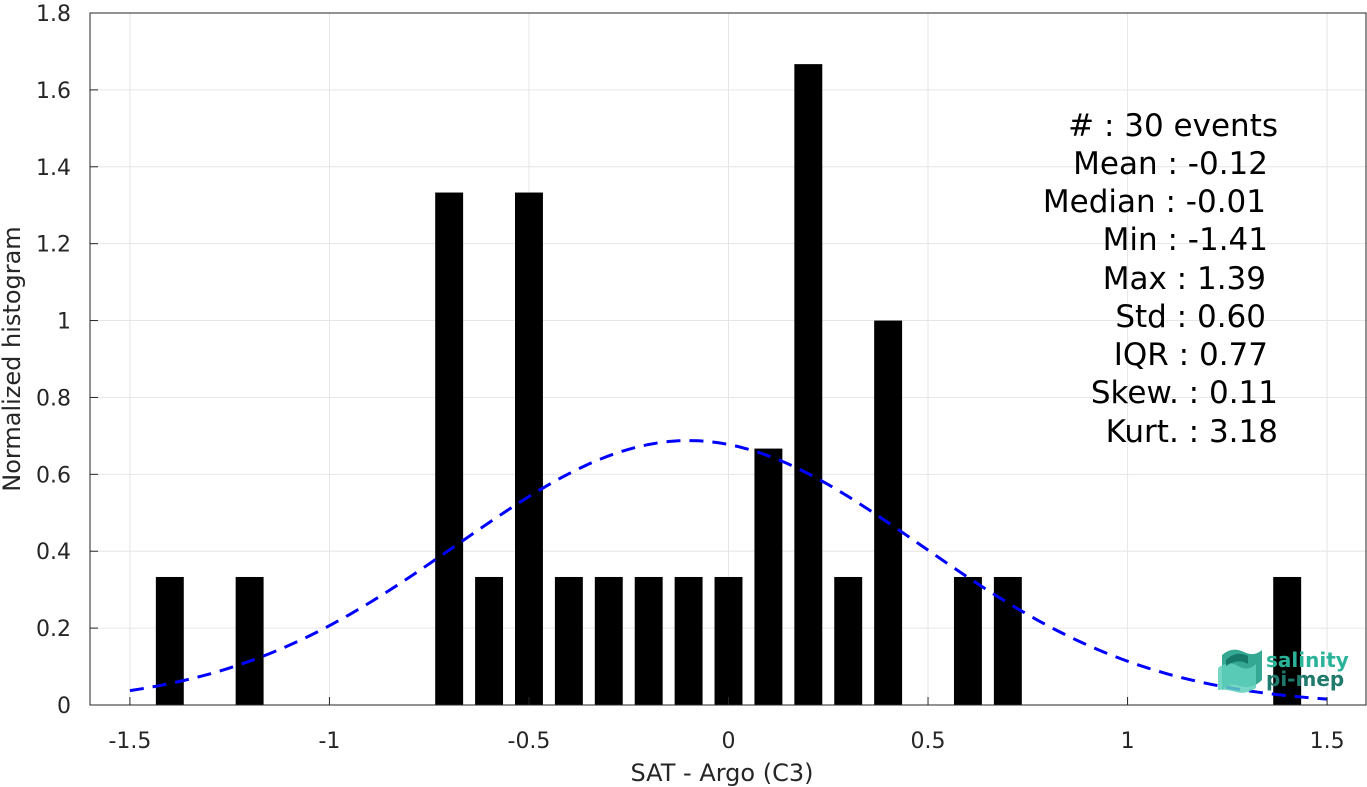 The image size is (1367, 787). What do you see at coordinates (53, 245) in the screenshot?
I see `y-tick-label: 1.2` at bounding box center [53, 245].